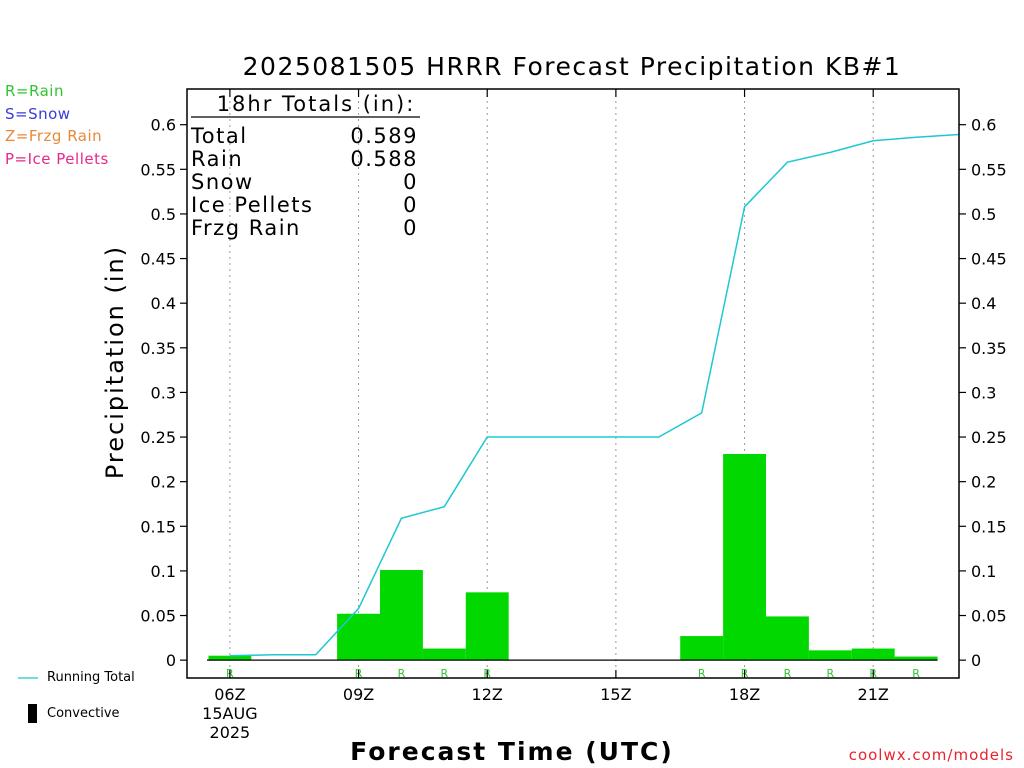 The width and height of the screenshot is (1024, 768). Describe the element at coordinates (229, 694) in the screenshot. I see `x-tick-label: 06Z` at that location.